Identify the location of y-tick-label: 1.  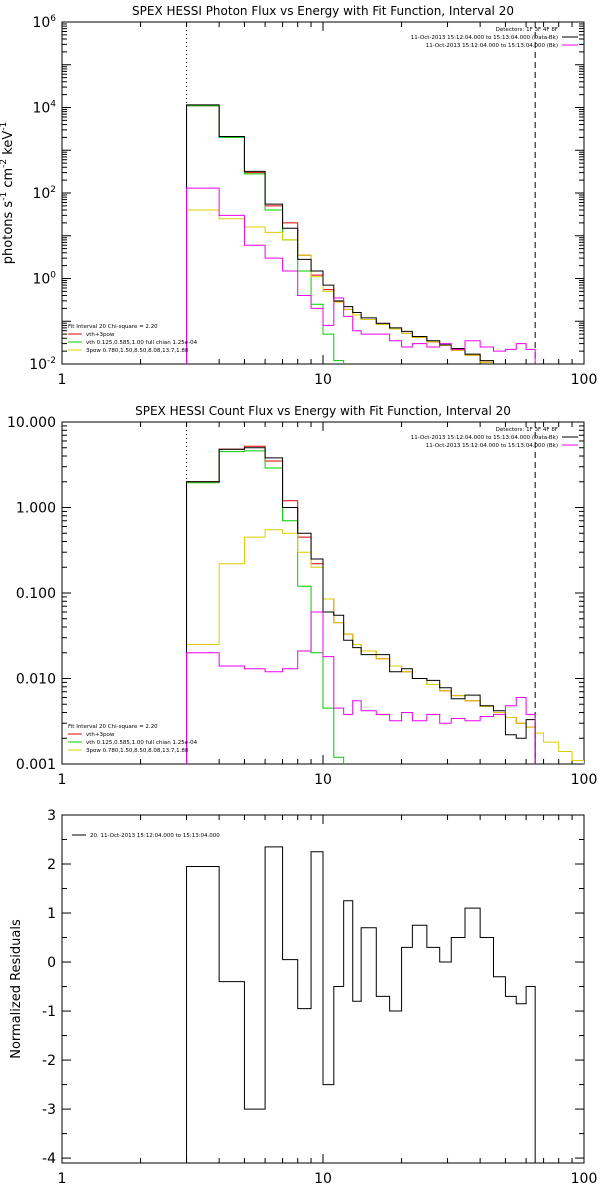
(51, 914).